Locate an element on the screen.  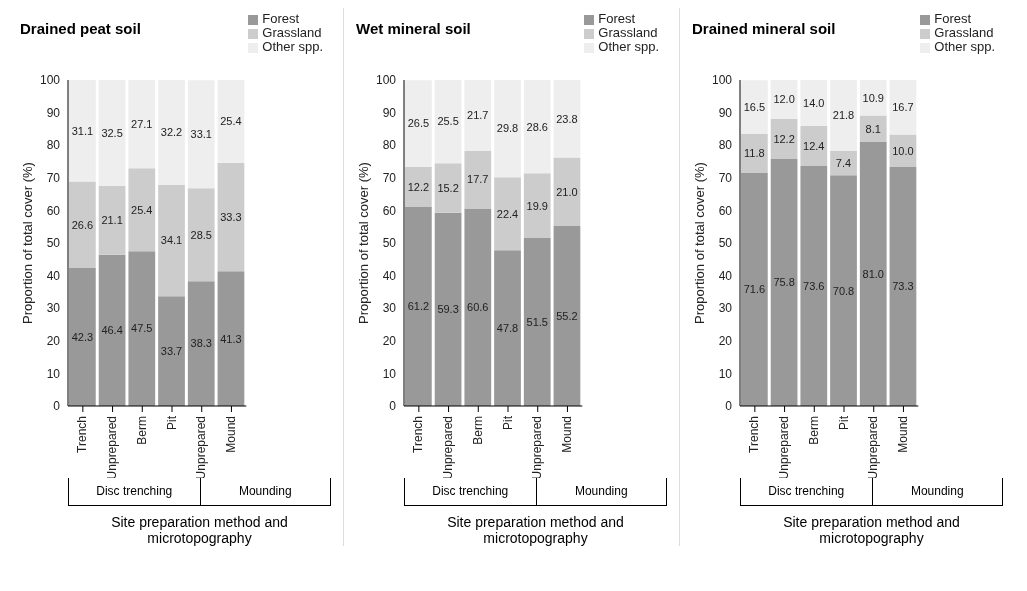
data-label: 28.5 is located at coordinates (201, 234).